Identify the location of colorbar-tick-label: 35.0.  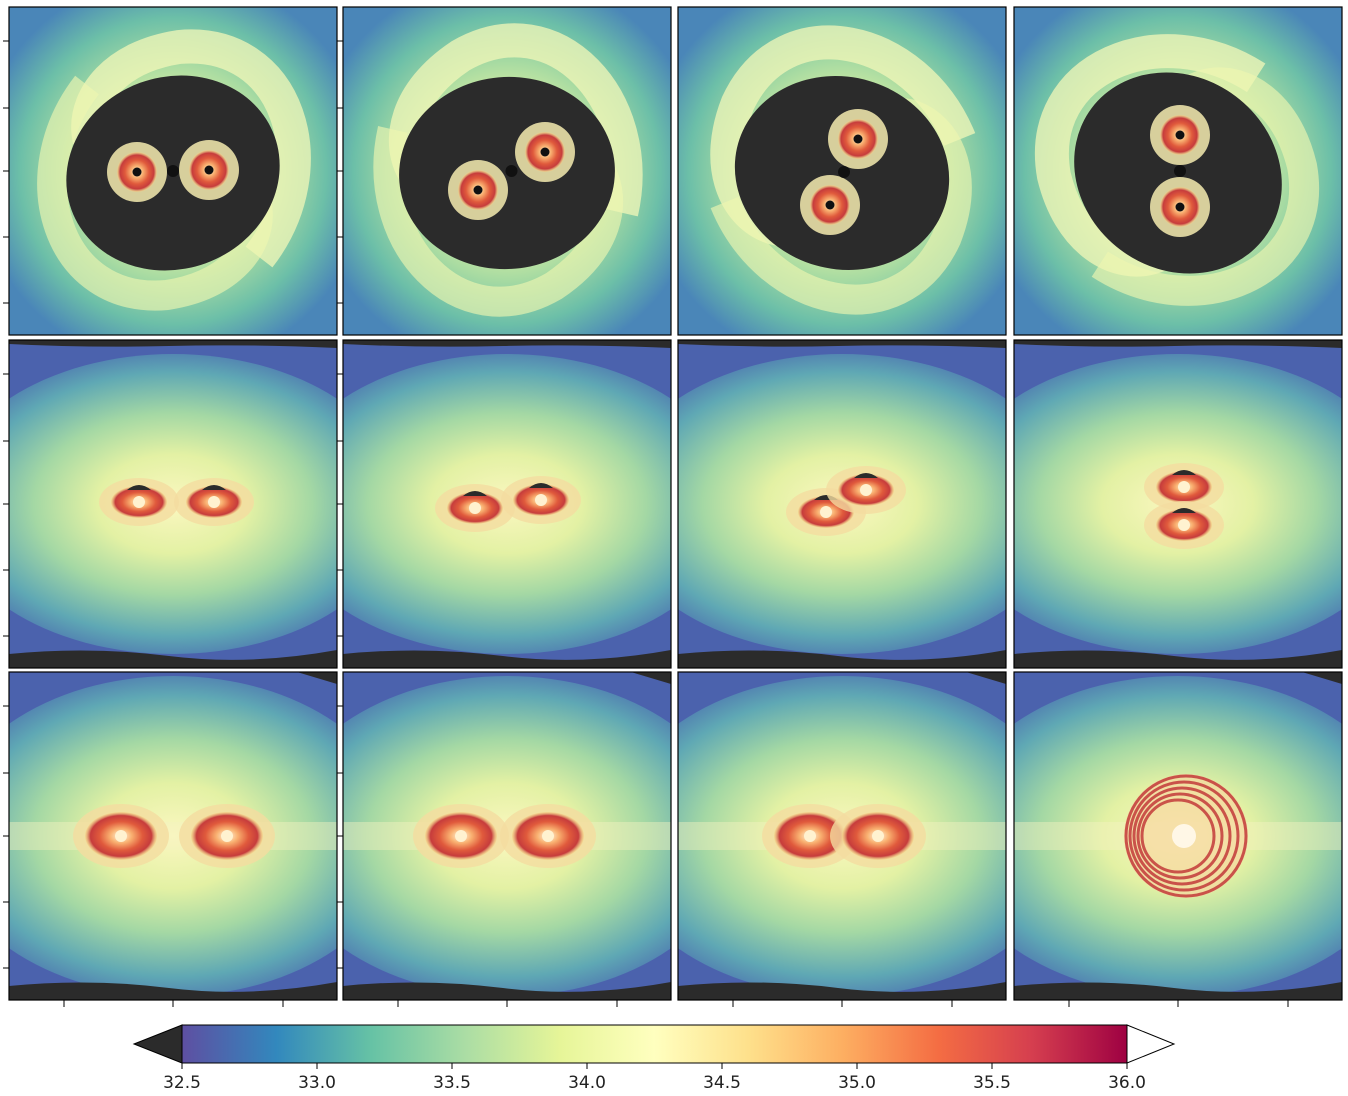
(857, 1083).